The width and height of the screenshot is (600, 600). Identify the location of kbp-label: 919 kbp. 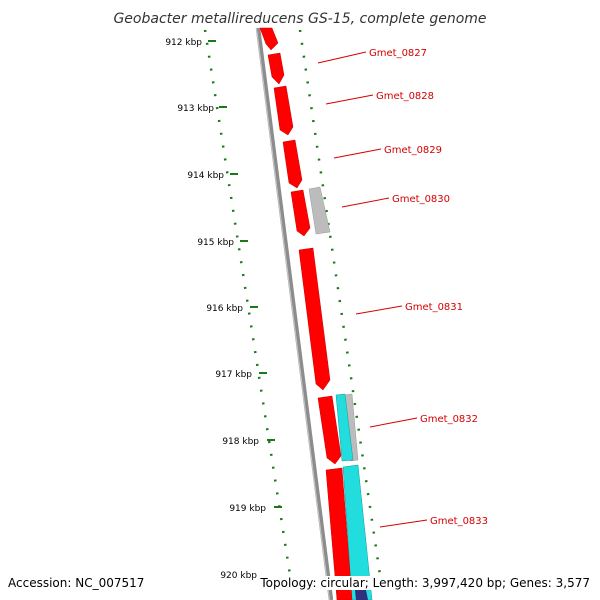
(247, 509).